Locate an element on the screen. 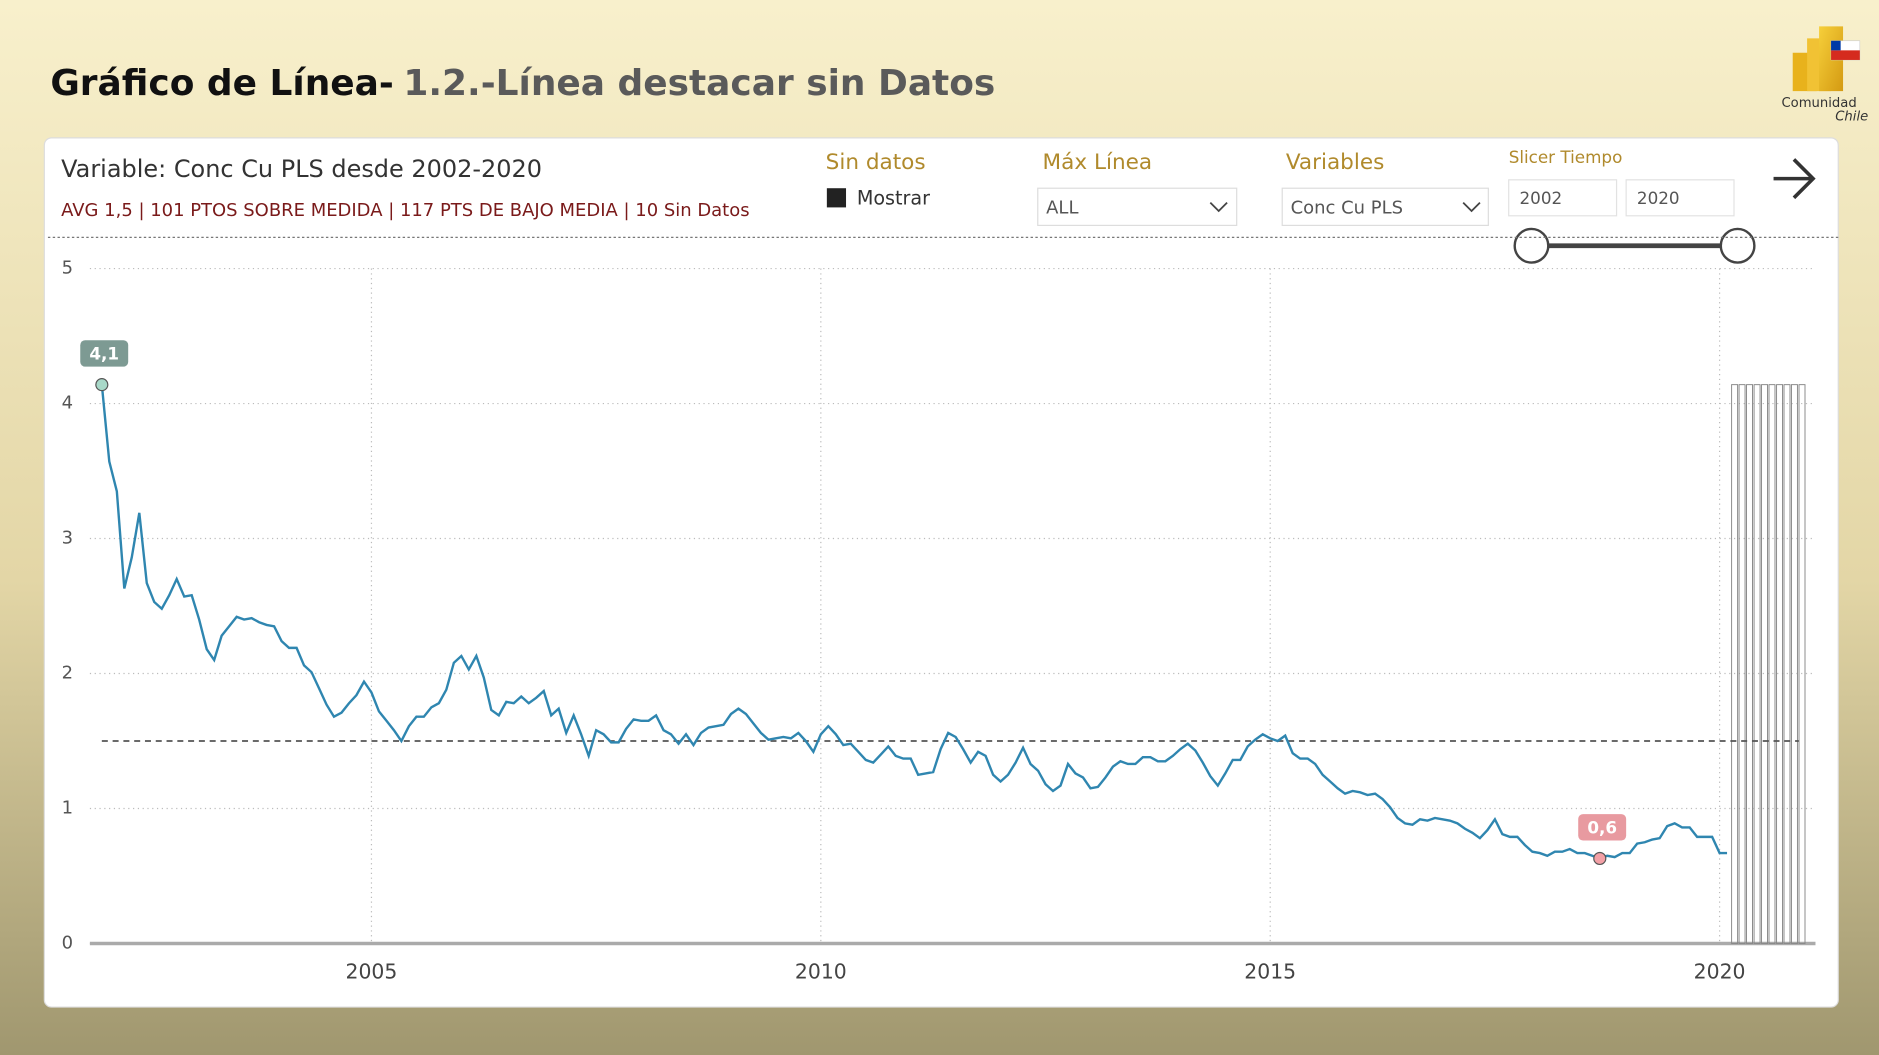  logo-text: Comunidad is located at coordinates (1818, 103).